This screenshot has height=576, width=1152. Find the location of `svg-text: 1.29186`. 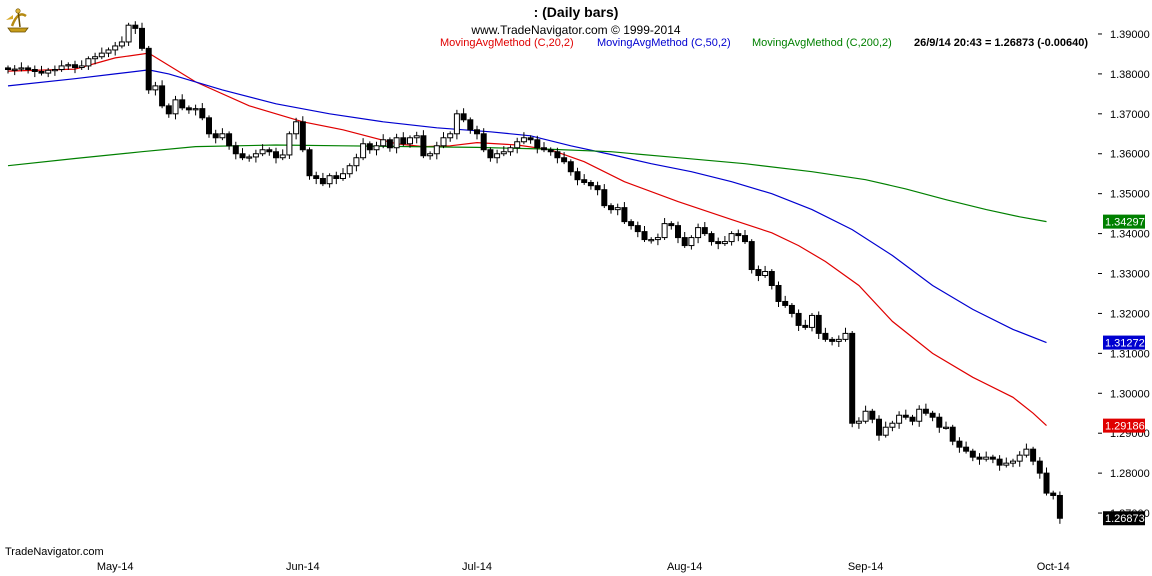

svg-text: 1.29186 is located at coordinates (1125, 427).